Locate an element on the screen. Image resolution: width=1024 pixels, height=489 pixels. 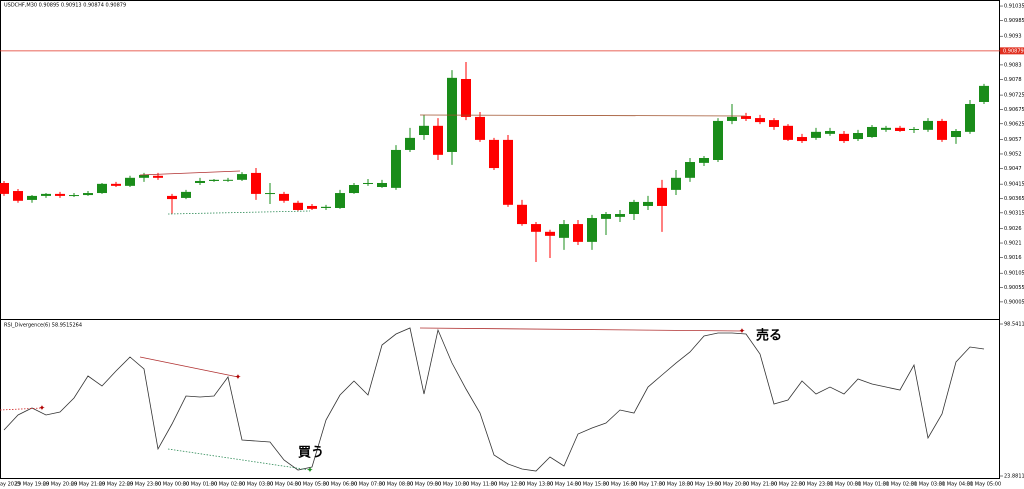
x-tick-label: 30 May 03:00 is located at coordinates (256, 485).